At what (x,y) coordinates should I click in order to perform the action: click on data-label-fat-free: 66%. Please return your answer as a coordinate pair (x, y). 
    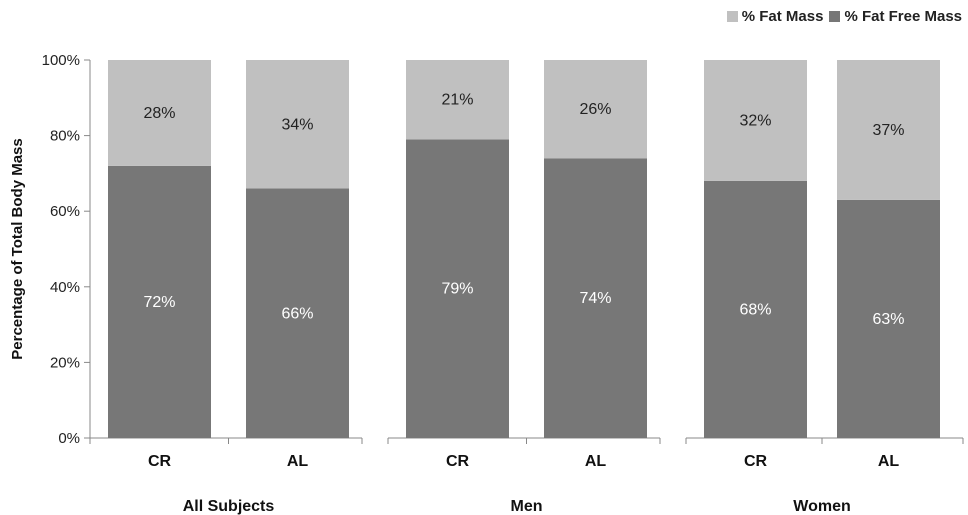
    Looking at the image, I should click on (297, 313).